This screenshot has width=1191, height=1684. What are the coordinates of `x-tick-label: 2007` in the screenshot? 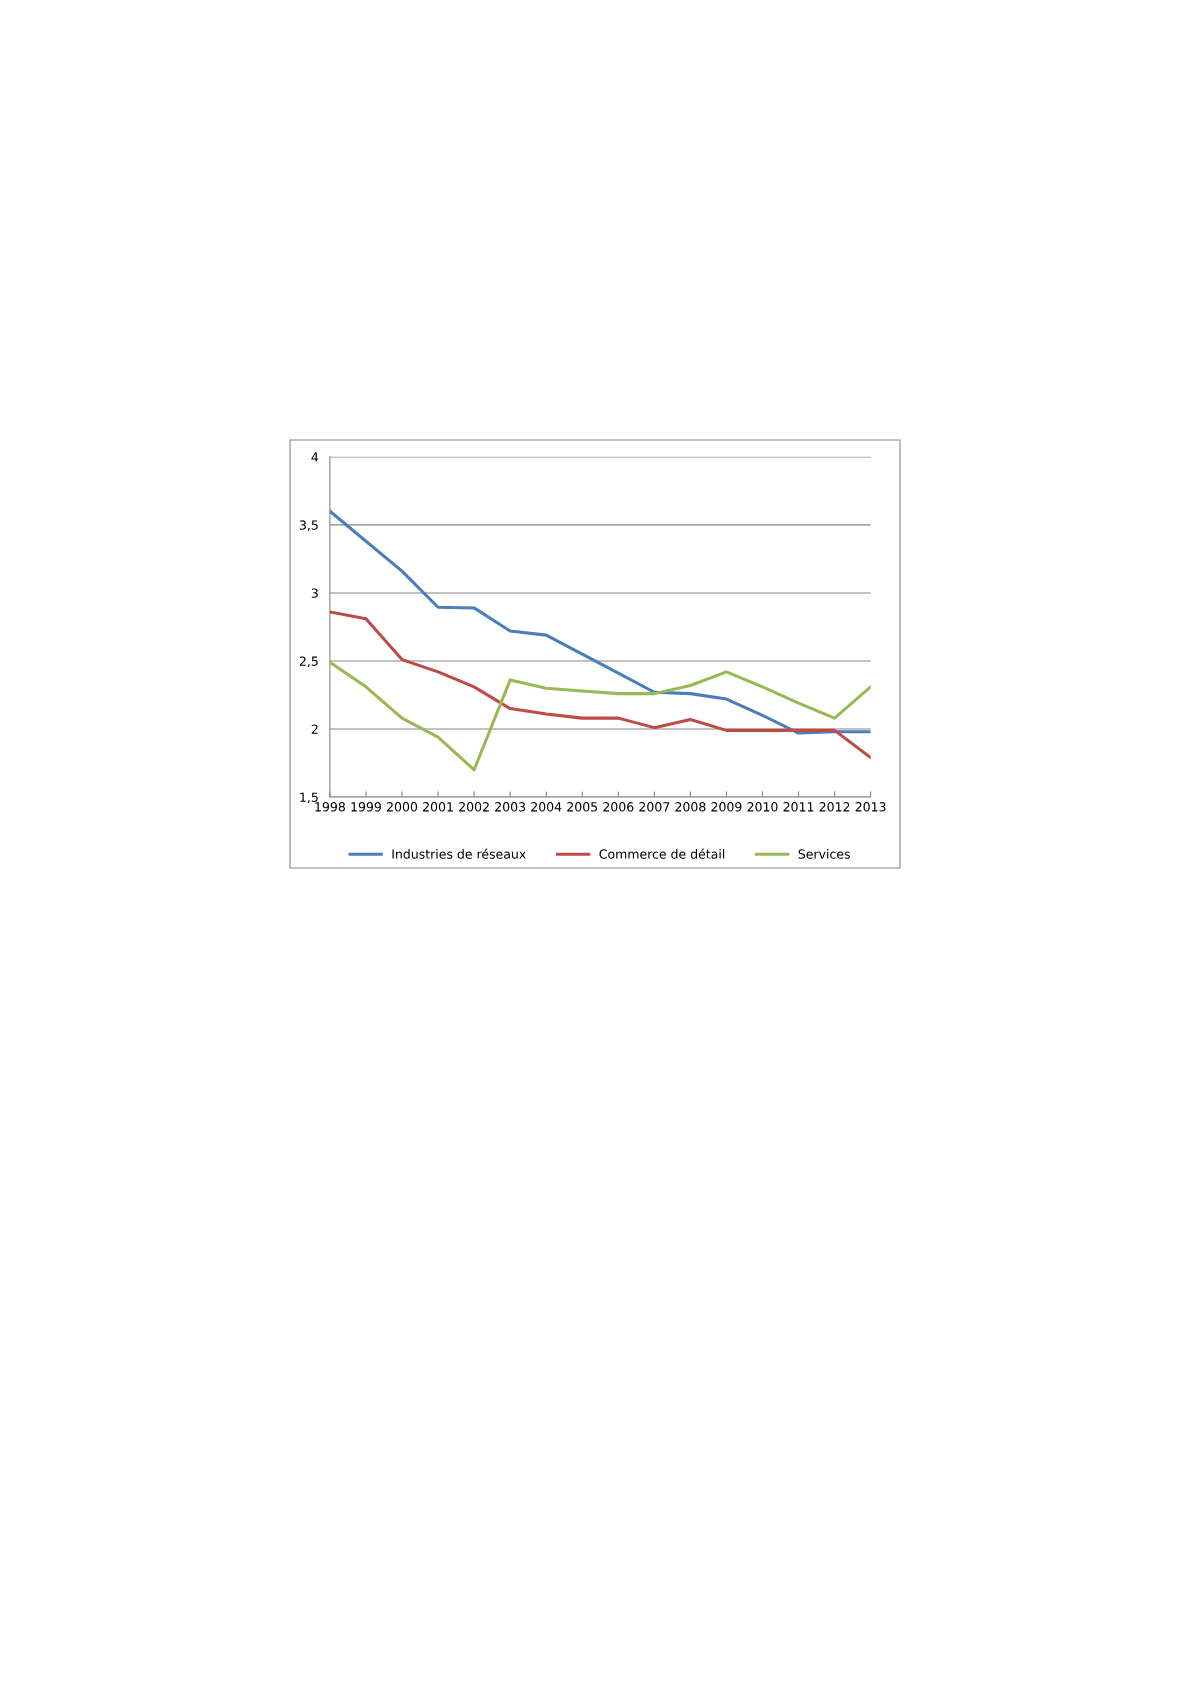 It's located at (654, 807).